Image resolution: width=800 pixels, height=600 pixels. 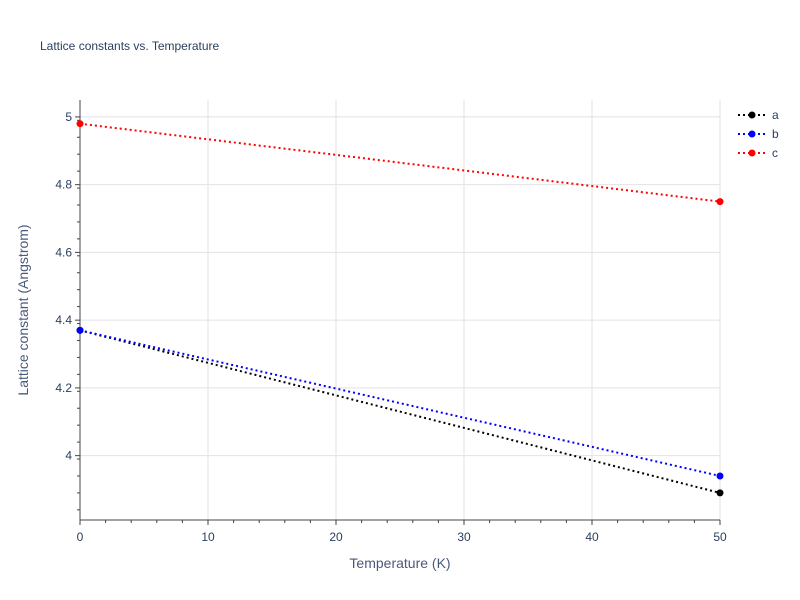 I want to click on legend-item-a: a, so click(x=758, y=115).